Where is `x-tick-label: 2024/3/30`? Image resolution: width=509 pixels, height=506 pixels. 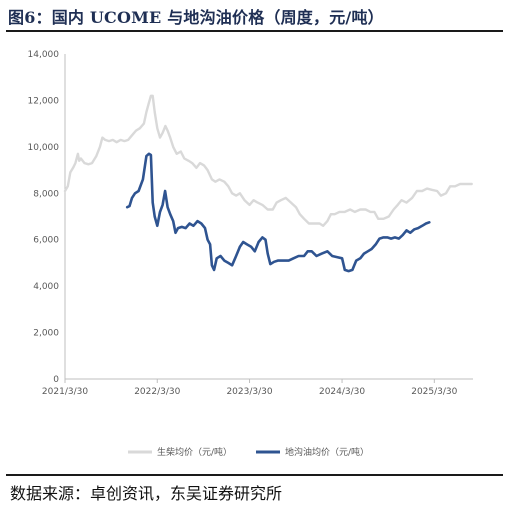 x-tick-label: 2024/3/30 is located at coordinates (342, 392).